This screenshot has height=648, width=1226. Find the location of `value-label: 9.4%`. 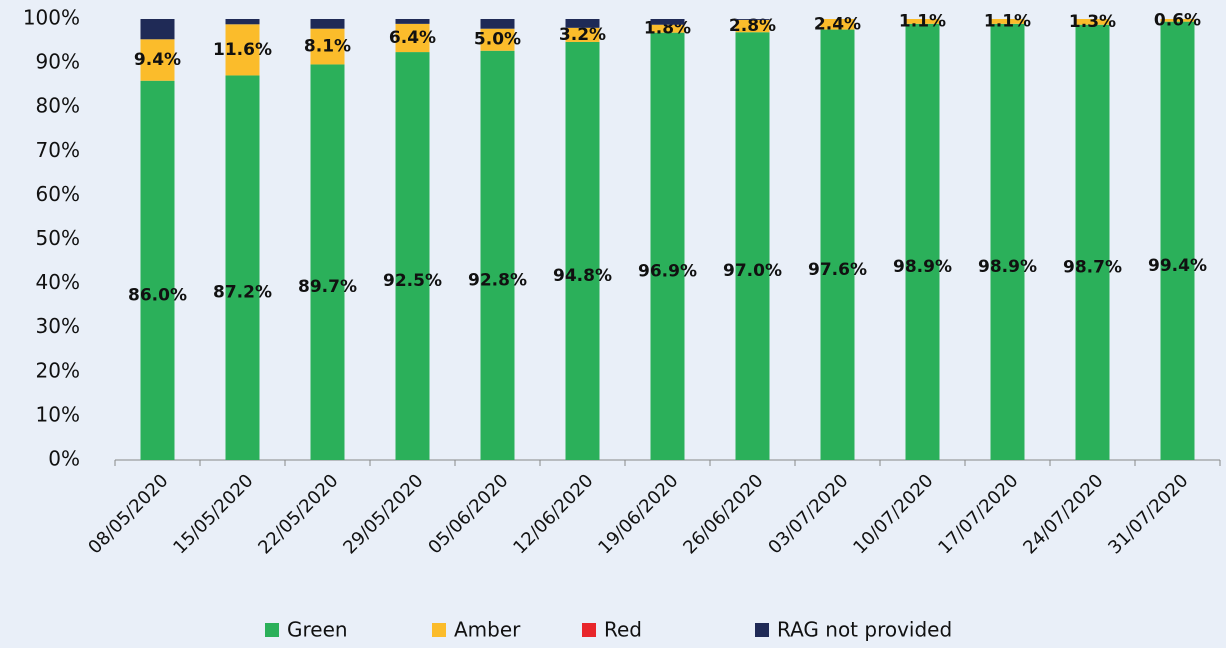

value-label: 9.4% is located at coordinates (157, 60).